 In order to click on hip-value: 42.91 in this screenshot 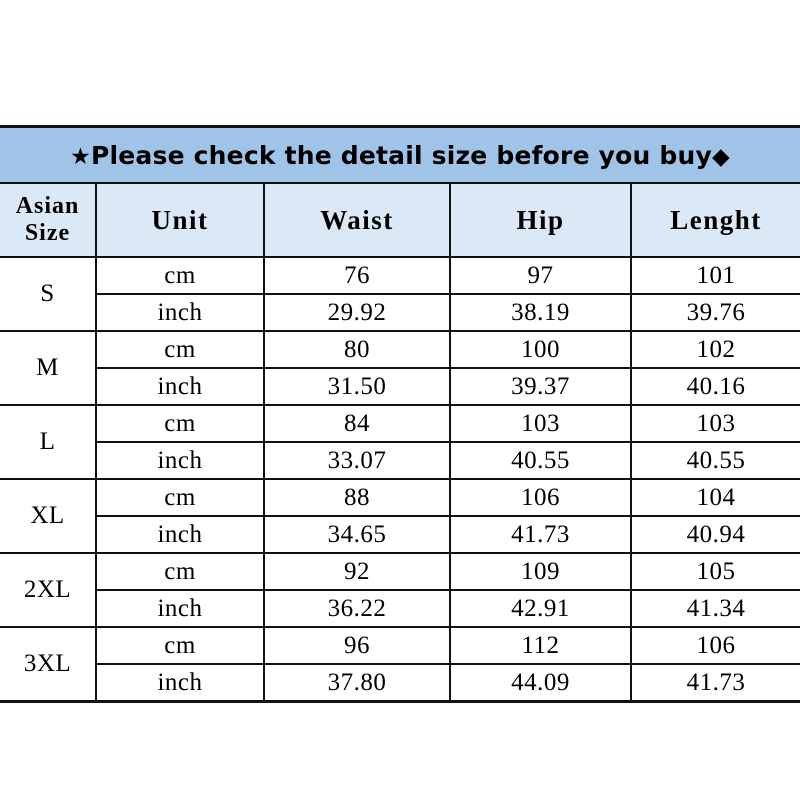, I will do `click(540, 608)`.